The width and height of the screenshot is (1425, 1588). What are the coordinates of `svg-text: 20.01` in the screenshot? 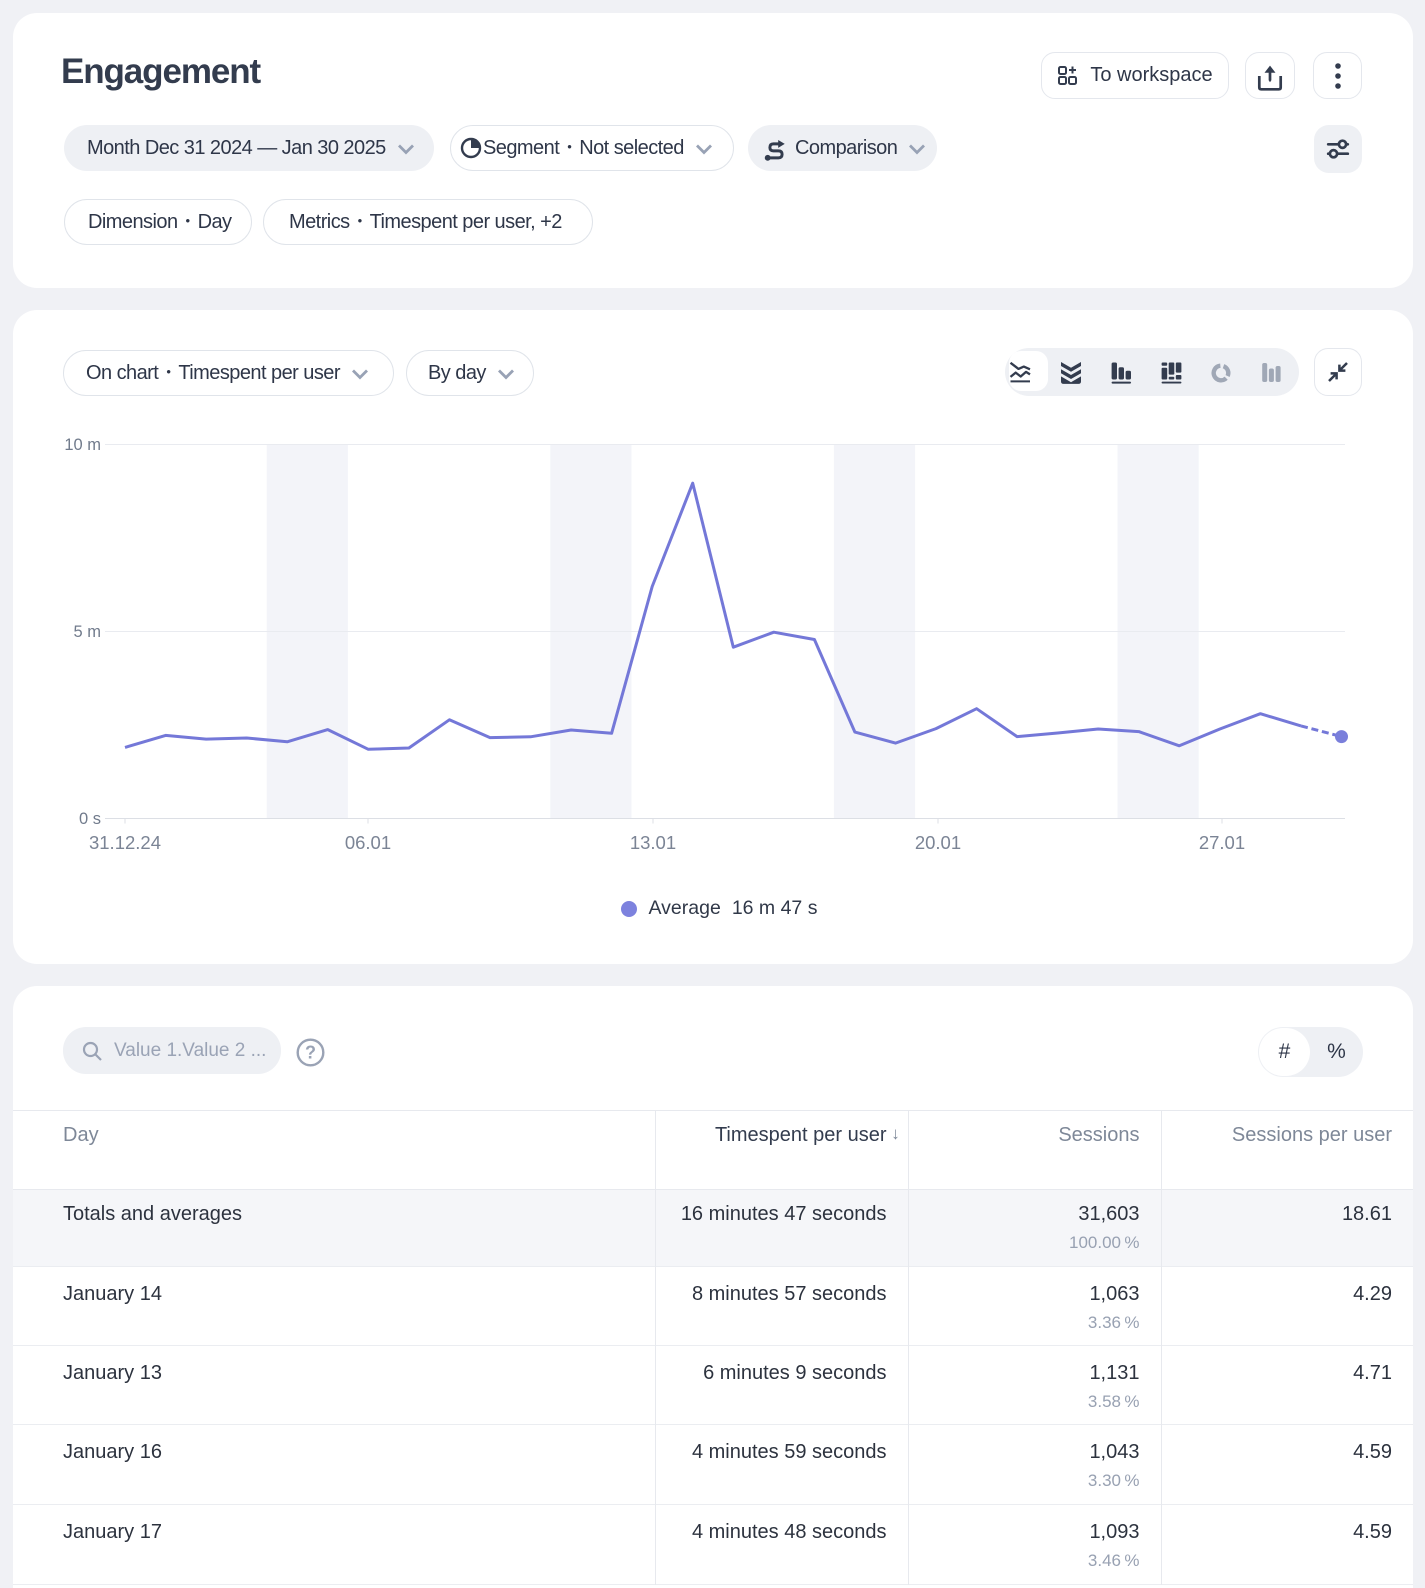 It's located at (938, 842).